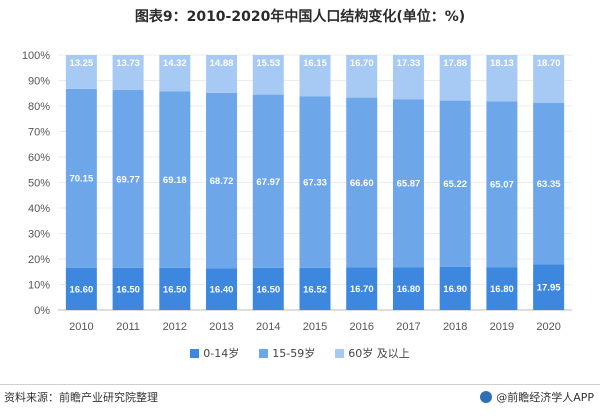 The height and width of the screenshot is (419, 600). Describe the element at coordinates (300, 17) in the screenshot. I see `chart-title: 图表9：2010-2020年中国人口结构变化(单位：%)` at that location.